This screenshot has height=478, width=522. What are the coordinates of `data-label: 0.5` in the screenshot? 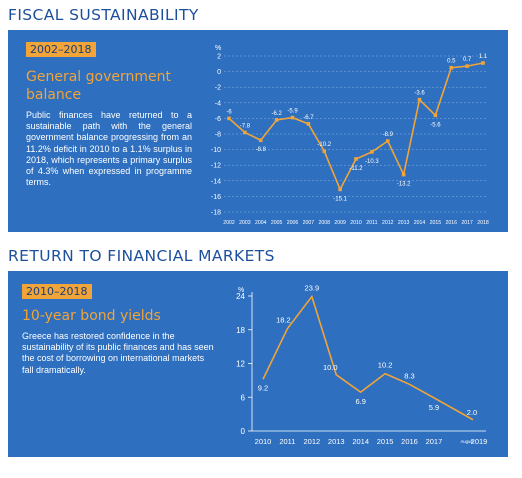 It's located at (451, 62).